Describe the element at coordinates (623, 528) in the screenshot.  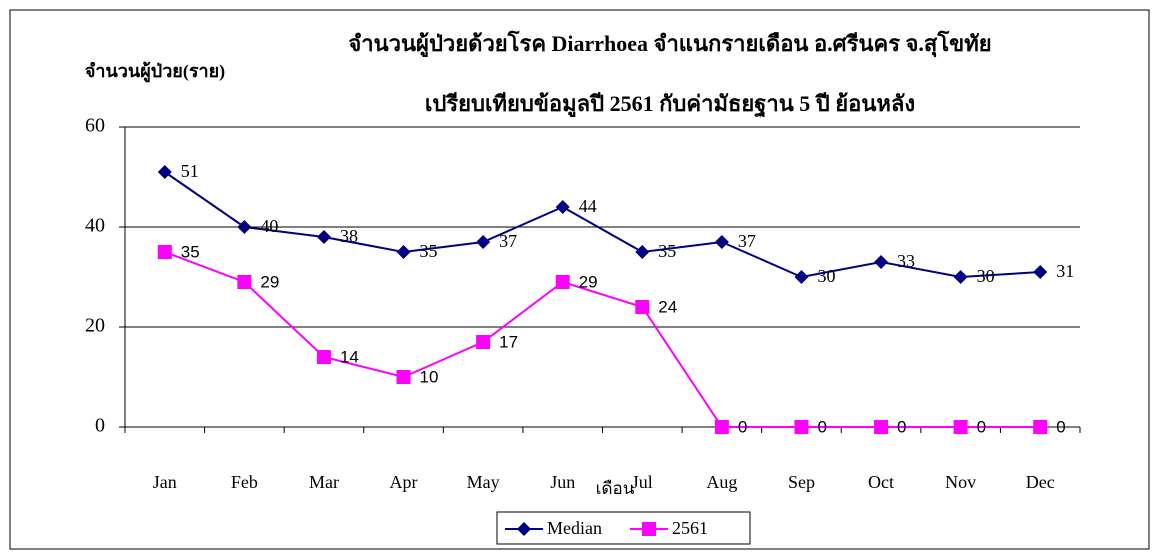
I see `legend-box` at that location.